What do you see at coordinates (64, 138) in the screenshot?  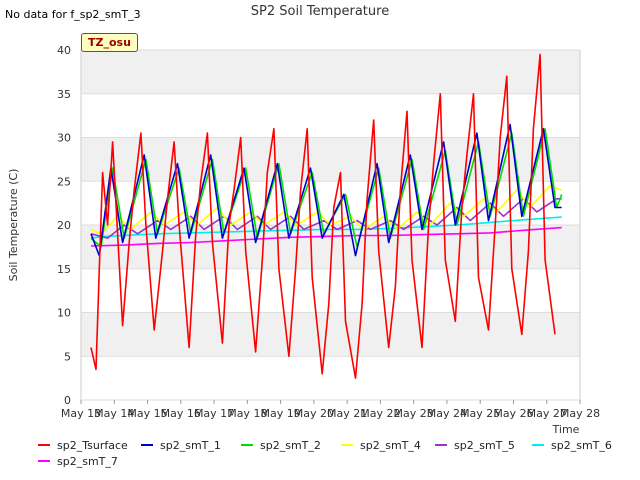 I see `y-tick-label: 30` at bounding box center [64, 138].